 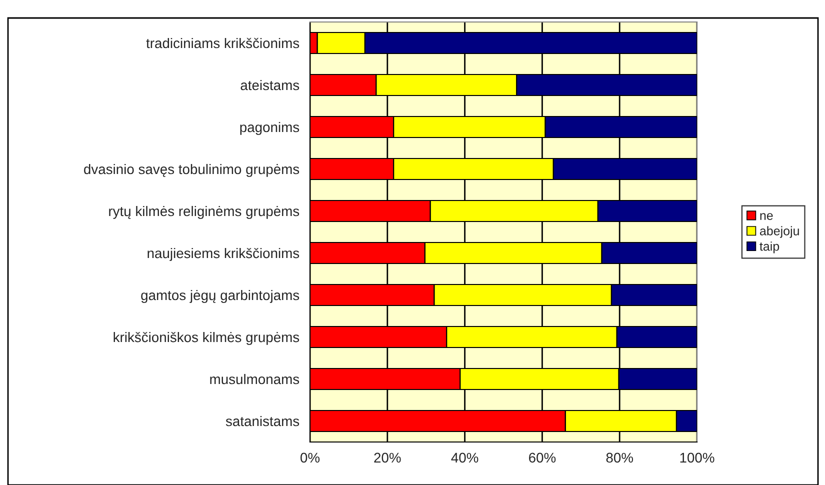 What do you see at coordinates (766, 216) in the screenshot?
I see `legend-label: ne` at bounding box center [766, 216].